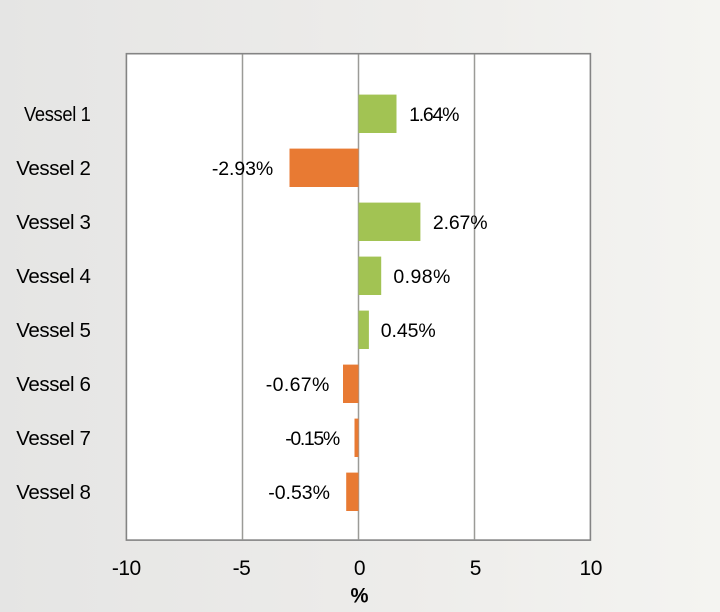 Image resolution: width=720 pixels, height=612 pixels. Describe the element at coordinates (53, 438) in the screenshot. I see `svg-text: Vessel 7` at that location.